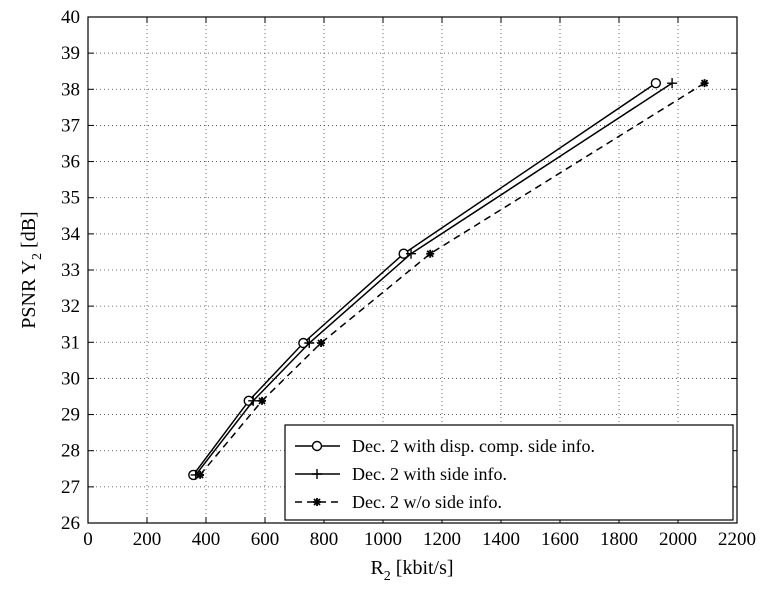  Describe the element at coordinates (737, 539) in the screenshot. I see `x-tick-label: 2200` at that location.